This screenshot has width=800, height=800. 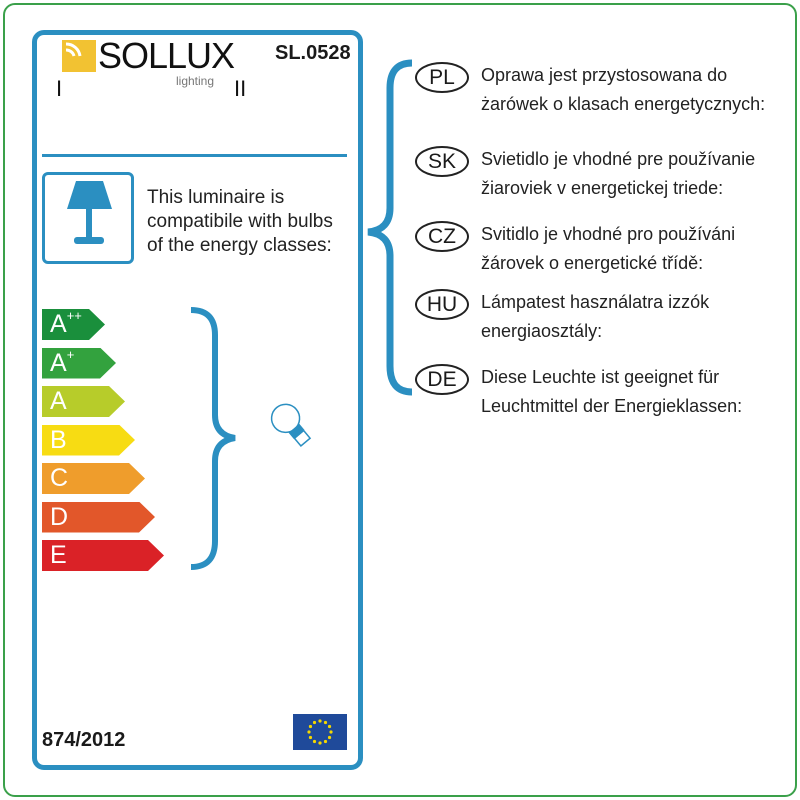 What do you see at coordinates (442, 161) in the screenshot?
I see `language-badge-sk: SK` at bounding box center [442, 161].